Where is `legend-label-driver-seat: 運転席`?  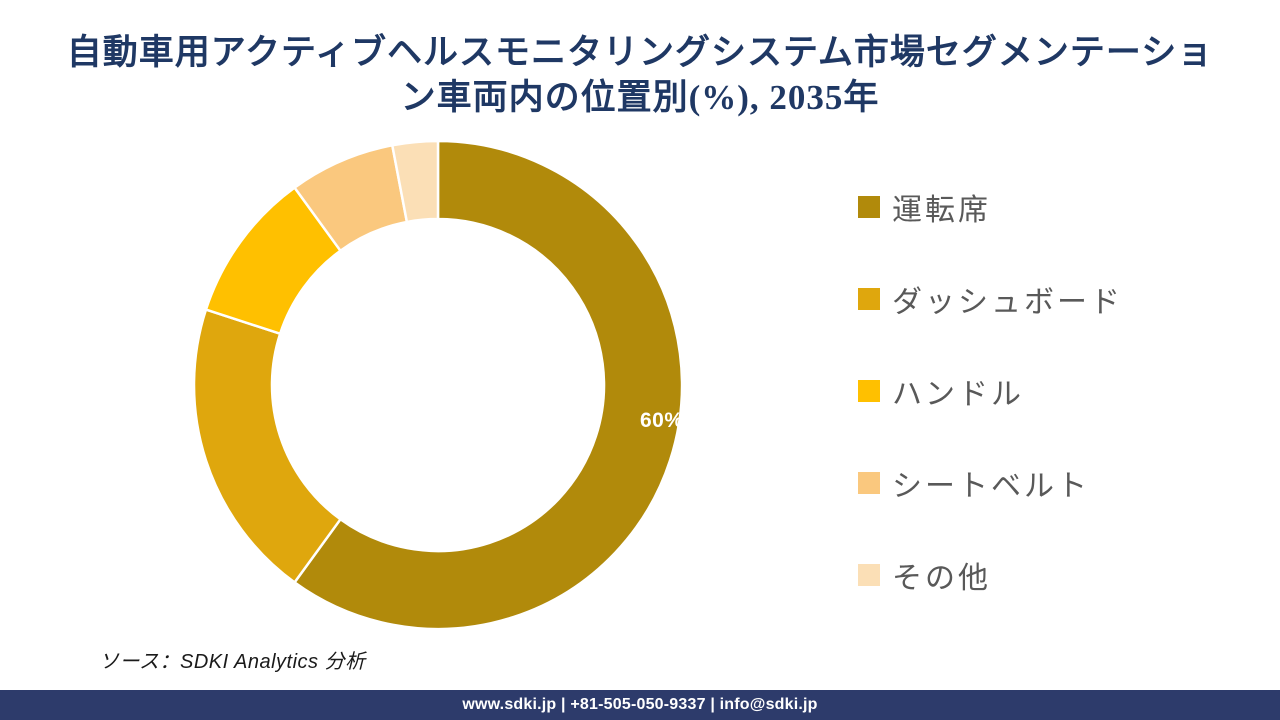 legend-label-driver-seat: 運転席 is located at coordinates (941, 210).